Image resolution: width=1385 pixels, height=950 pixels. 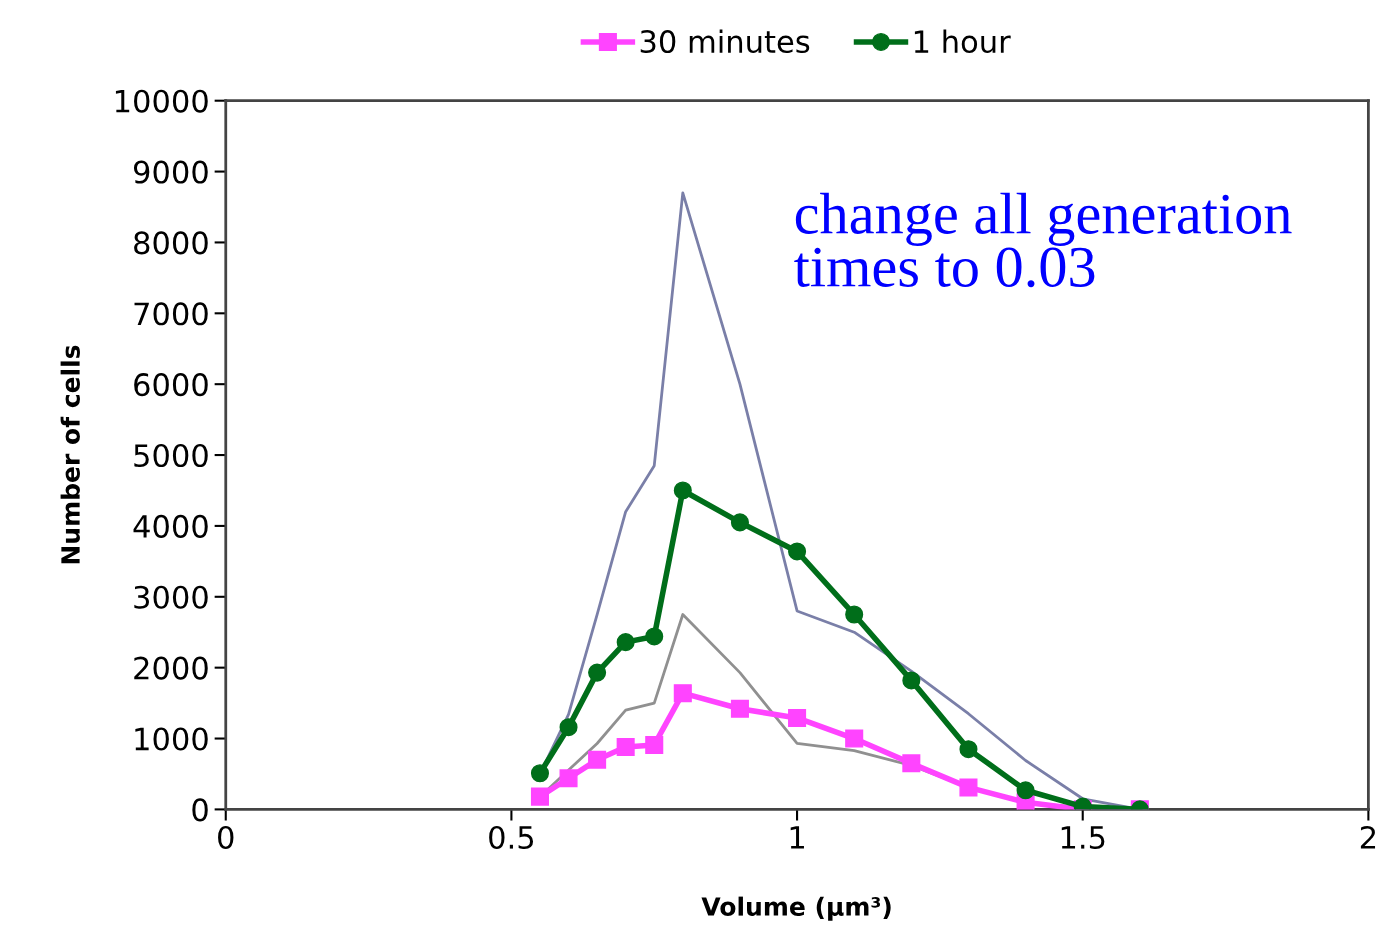 What do you see at coordinates (171, 597) in the screenshot?
I see `y-tick-label: 3000` at bounding box center [171, 597].